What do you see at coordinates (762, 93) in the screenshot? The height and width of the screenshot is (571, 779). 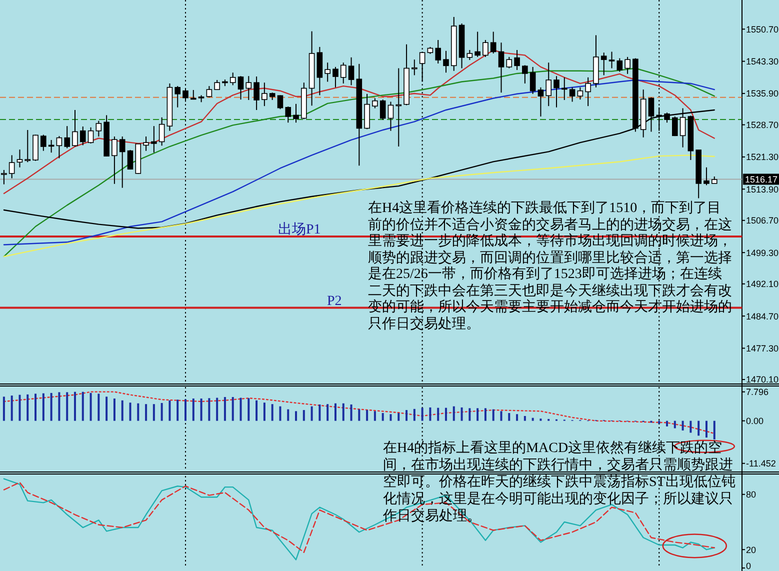 I see `y-tick-label: 1535.90` at bounding box center [762, 93].